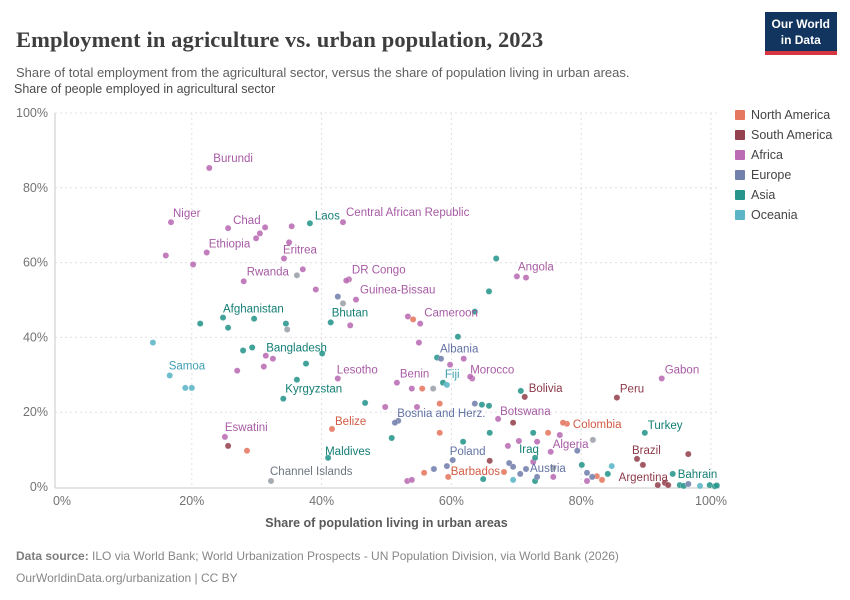 This screenshot has height=600, width=850. Describe the element at coordinates (645, 433) in the screenshot. I see `data-point-Turkey` at that location.